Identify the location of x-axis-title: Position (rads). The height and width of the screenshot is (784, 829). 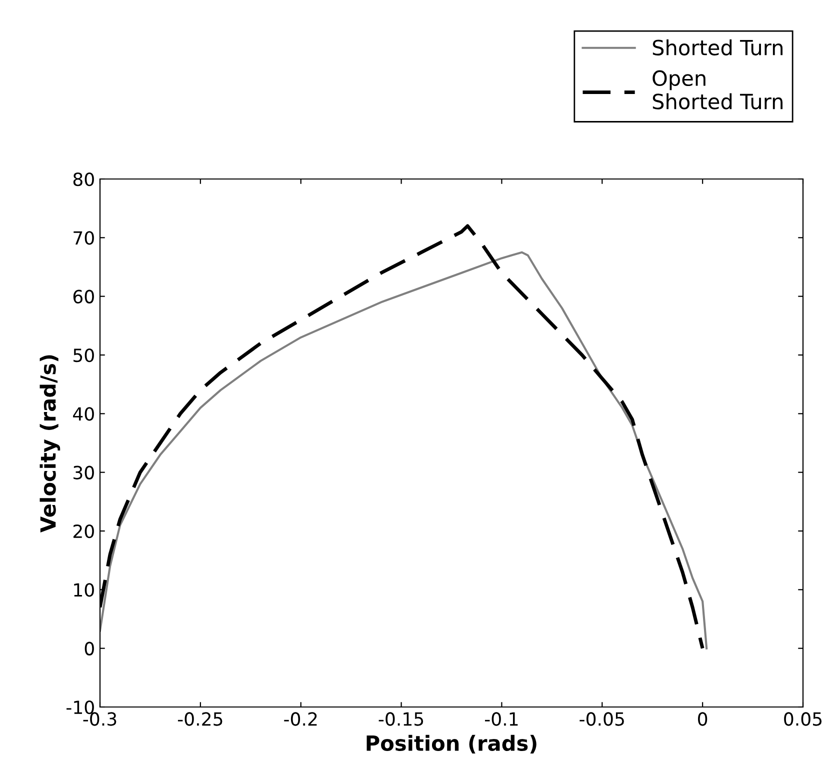
(451, 744).